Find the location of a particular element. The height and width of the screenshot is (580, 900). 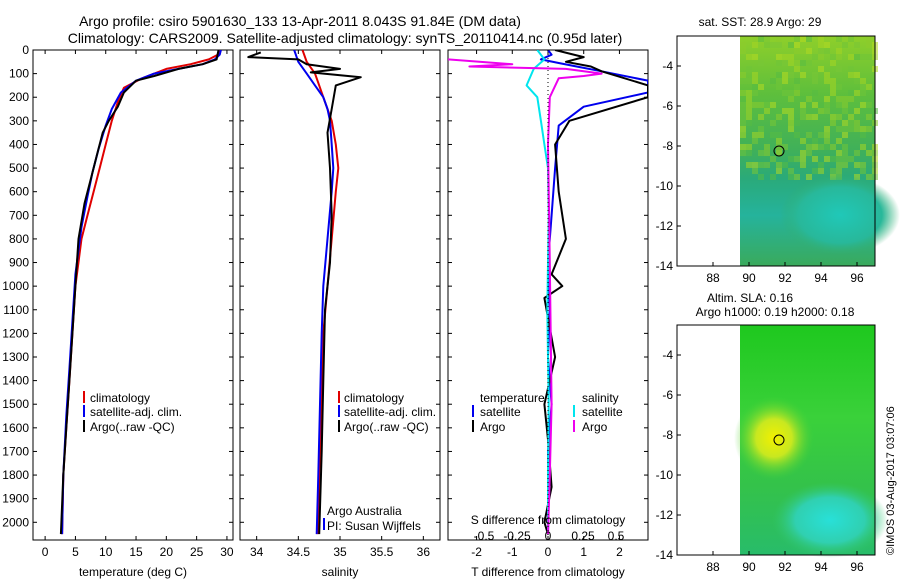

sst-cool-patch is located at coordinates (840, 215).